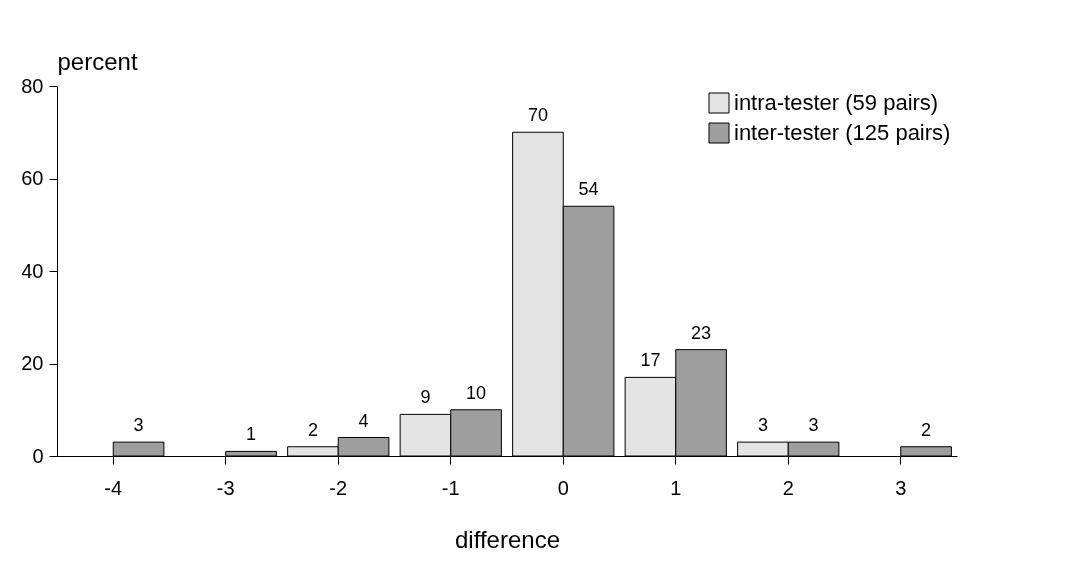 This screenshot has height=577, width=1077. I want to click on y-tick-label: 40, so click(32, 270).